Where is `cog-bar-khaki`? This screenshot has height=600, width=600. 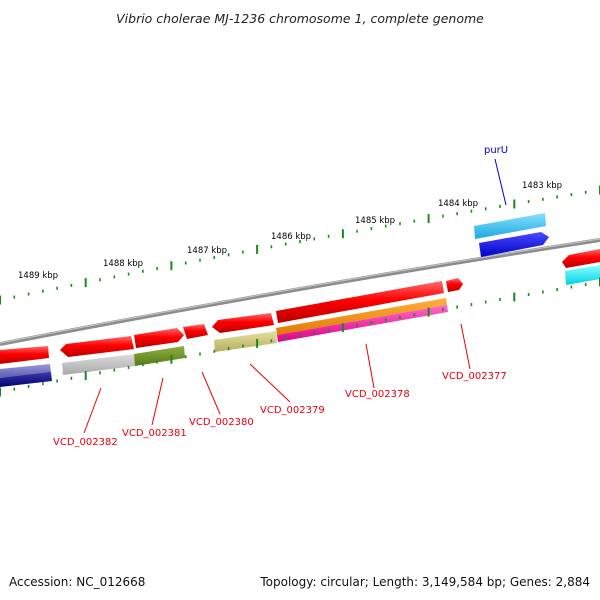
cog-bar-khaki is located at coordinates (245, 341).